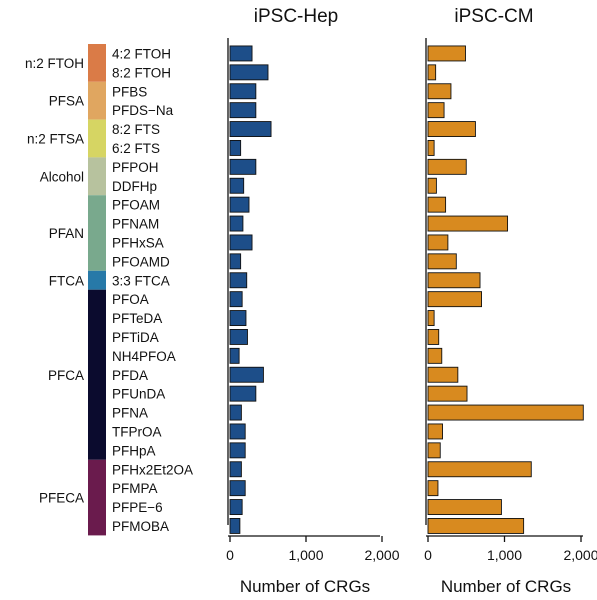  Describe the element at coordinates (141, 261) in the screenshot. I see `chemical-label-pfoamd: PFOAMD` at that location.